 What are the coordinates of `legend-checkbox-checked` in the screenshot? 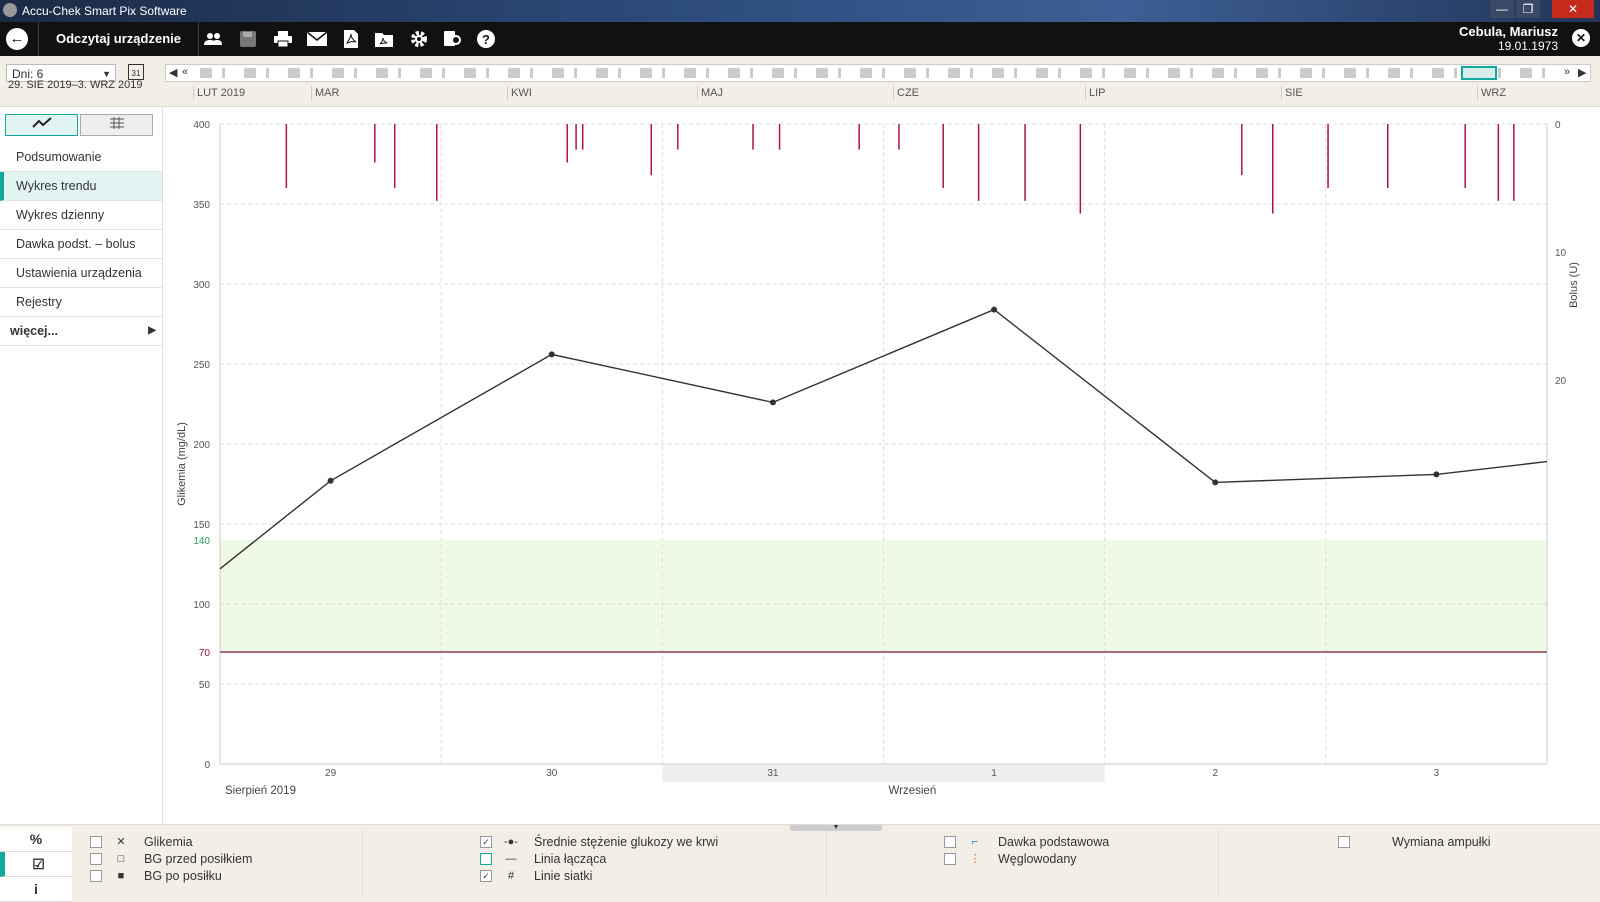 It's located at (486, 859).